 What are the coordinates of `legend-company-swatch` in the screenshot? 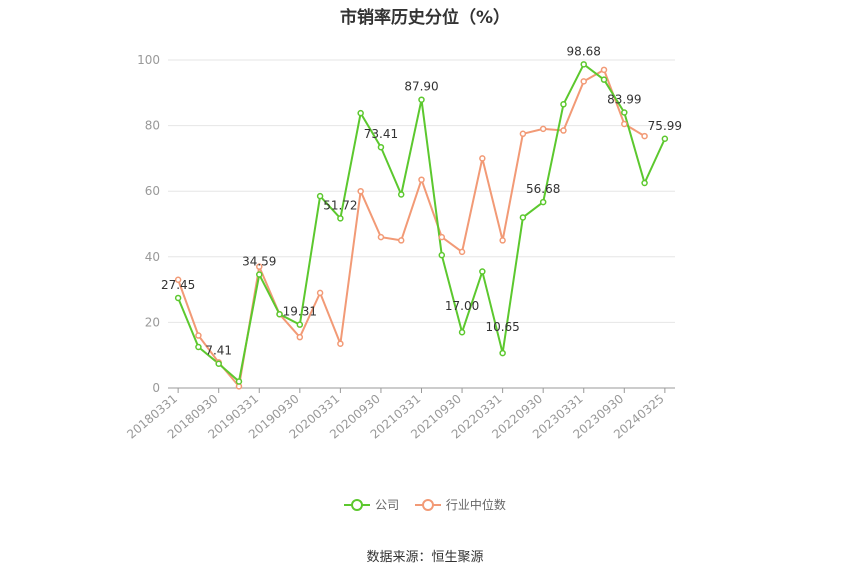 It's located at (357, 504).